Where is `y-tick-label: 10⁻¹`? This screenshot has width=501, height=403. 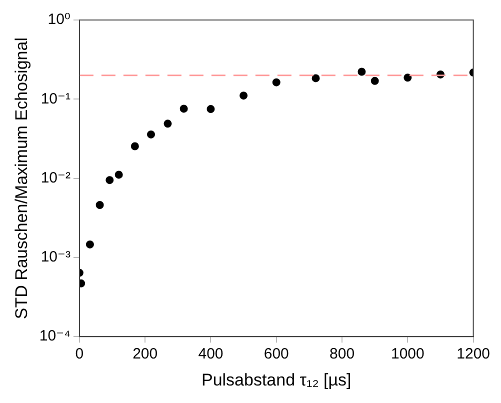
y-tick-label: 10⁻¹ is located at coordinates (55, 99).